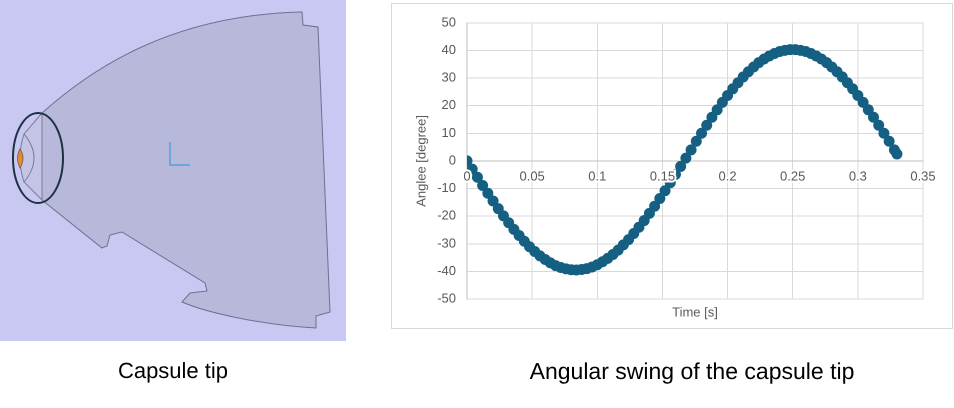 The width and height of the screenshot is (954, 408). What do you see at coordinates (532, 176) in the screenshot?
I see `x-tick-label: 0.05` at bounding box center [532, 176].